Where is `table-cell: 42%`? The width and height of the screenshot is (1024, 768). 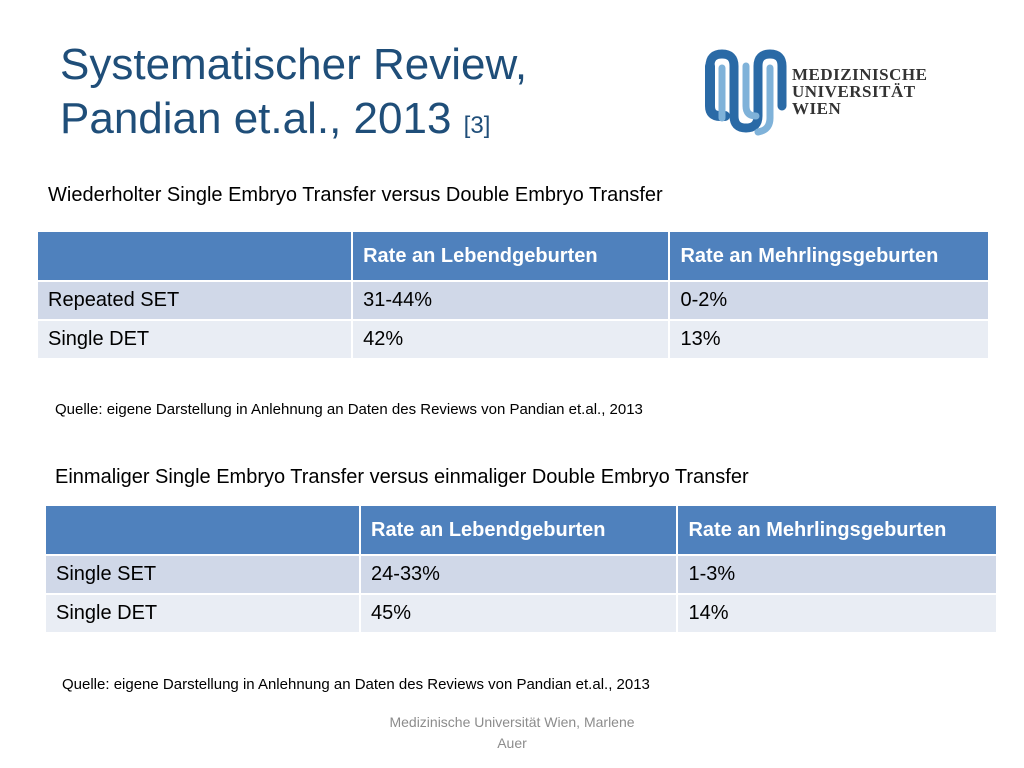 table-cell: 42% is located at coordinates (511, 339).